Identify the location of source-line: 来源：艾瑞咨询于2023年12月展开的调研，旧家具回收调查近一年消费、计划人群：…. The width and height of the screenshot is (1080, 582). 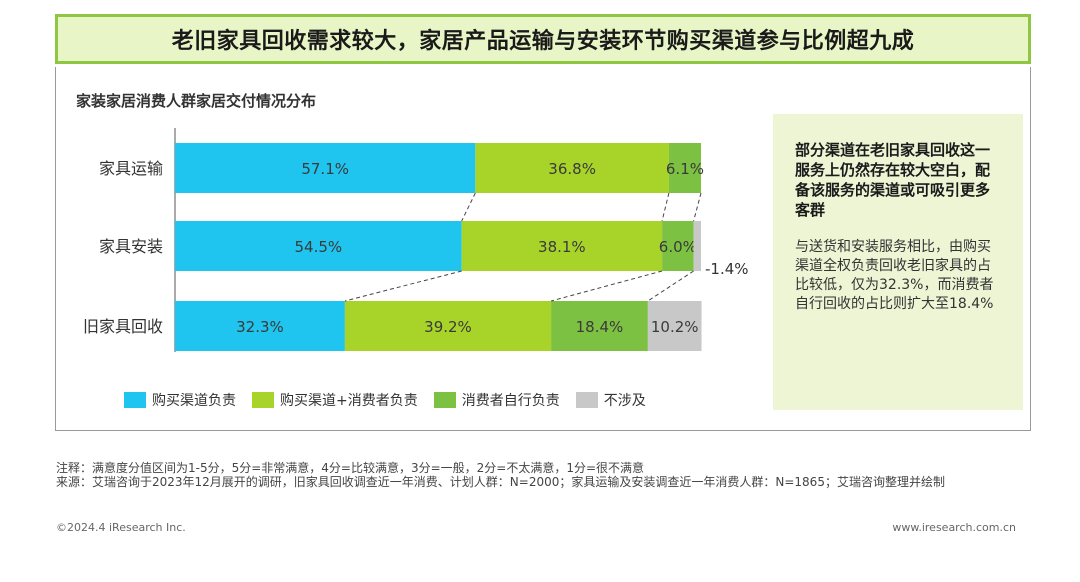
(500, 482).